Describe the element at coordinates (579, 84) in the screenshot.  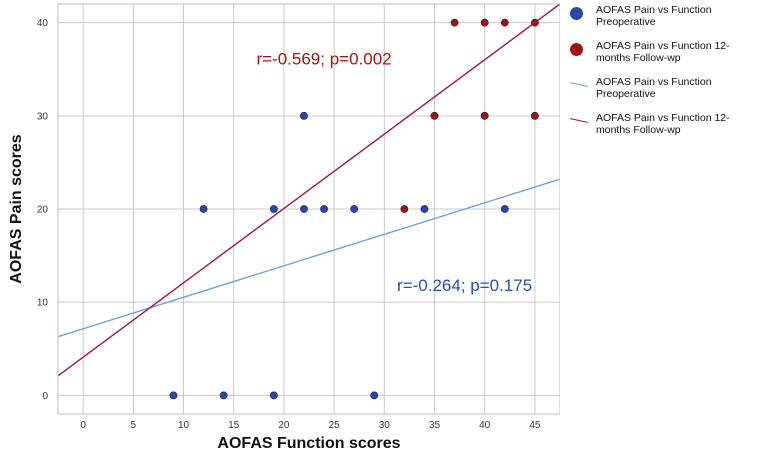
I see `legend-line-preop` at that location.